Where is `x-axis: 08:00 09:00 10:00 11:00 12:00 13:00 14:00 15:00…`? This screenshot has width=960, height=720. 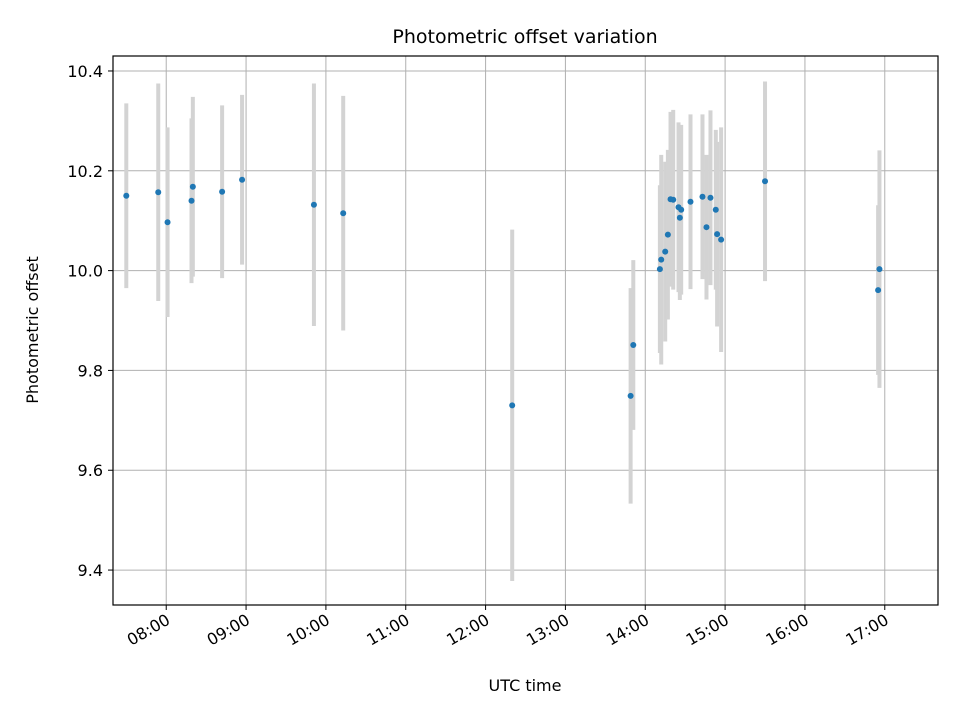
x-axis: 08:00 09:00 10:00 11:00 12:00 13:00 14:00 15:00… is located at coordinates (508, 627).